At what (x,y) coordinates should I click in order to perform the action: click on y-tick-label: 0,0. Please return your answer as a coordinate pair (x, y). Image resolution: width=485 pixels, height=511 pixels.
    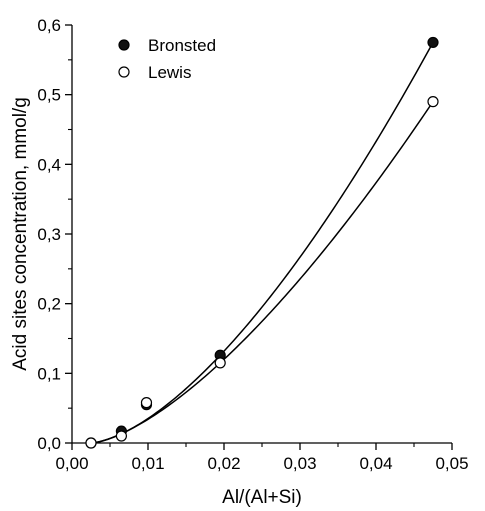
    Looking at the image, I should click on (49, 443).